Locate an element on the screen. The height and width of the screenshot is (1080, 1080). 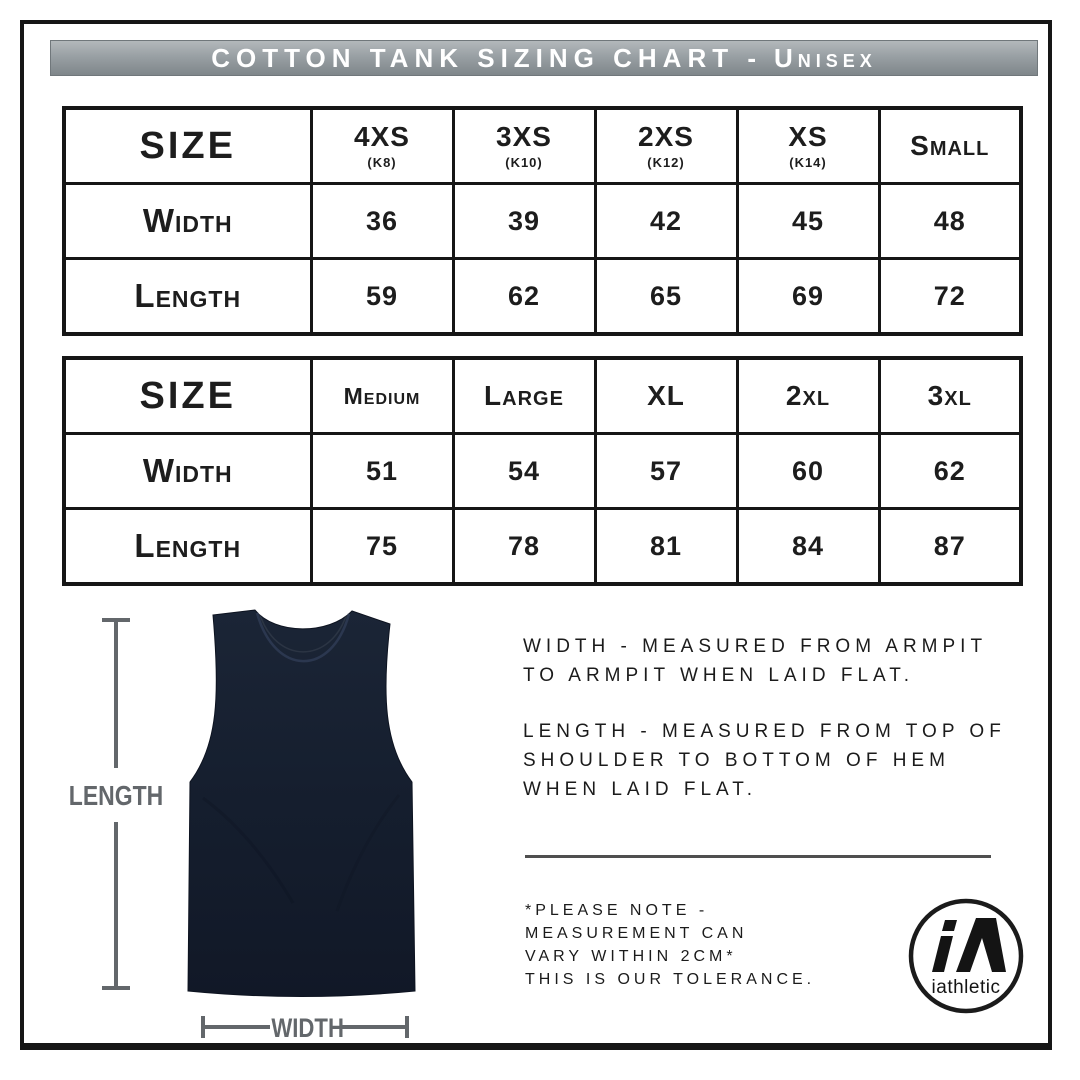
column-header-3xl: 3xl is located at coordinates (950, 395).